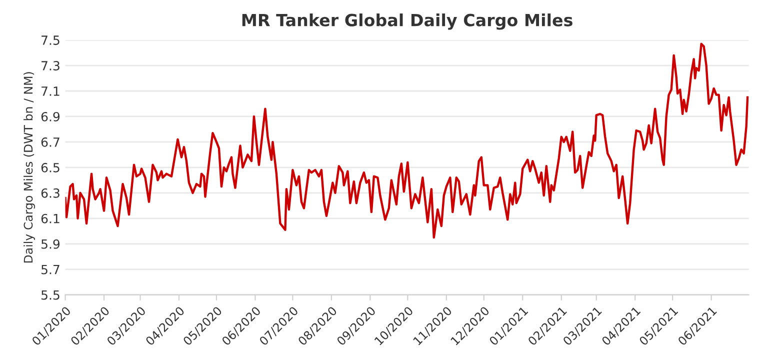 This screenshot has width=768, height=364. What do you see at coordinates (50, 117) in the screenshot?
I see `y-tick-label: 6.9` at bounding box center [50, 117].